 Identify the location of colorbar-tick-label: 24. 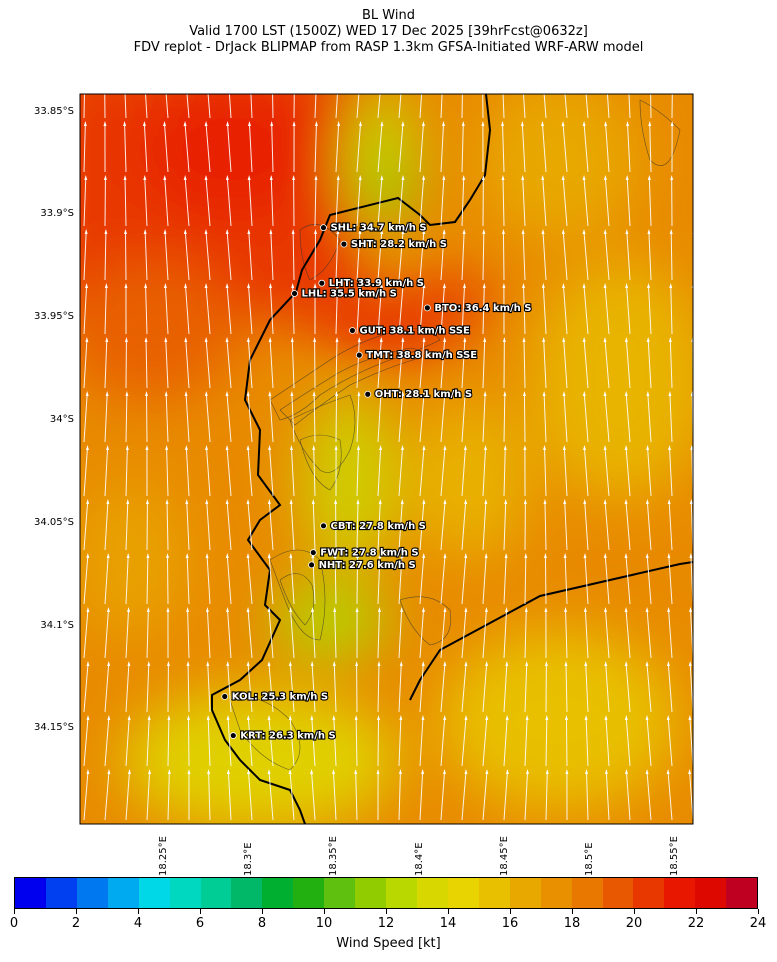
(758, 923).